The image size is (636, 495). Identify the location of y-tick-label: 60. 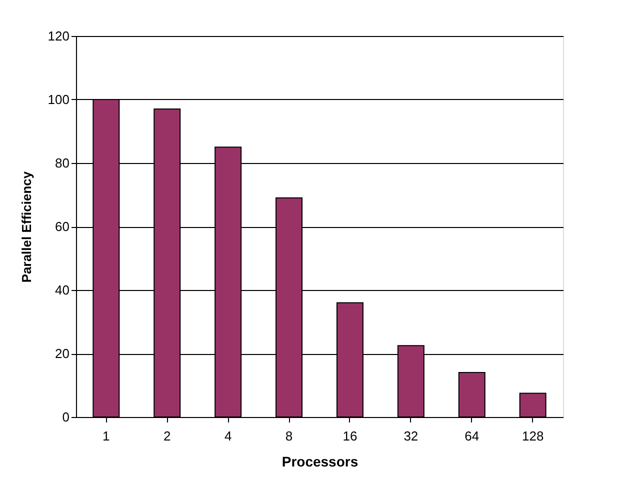
(62, 226).